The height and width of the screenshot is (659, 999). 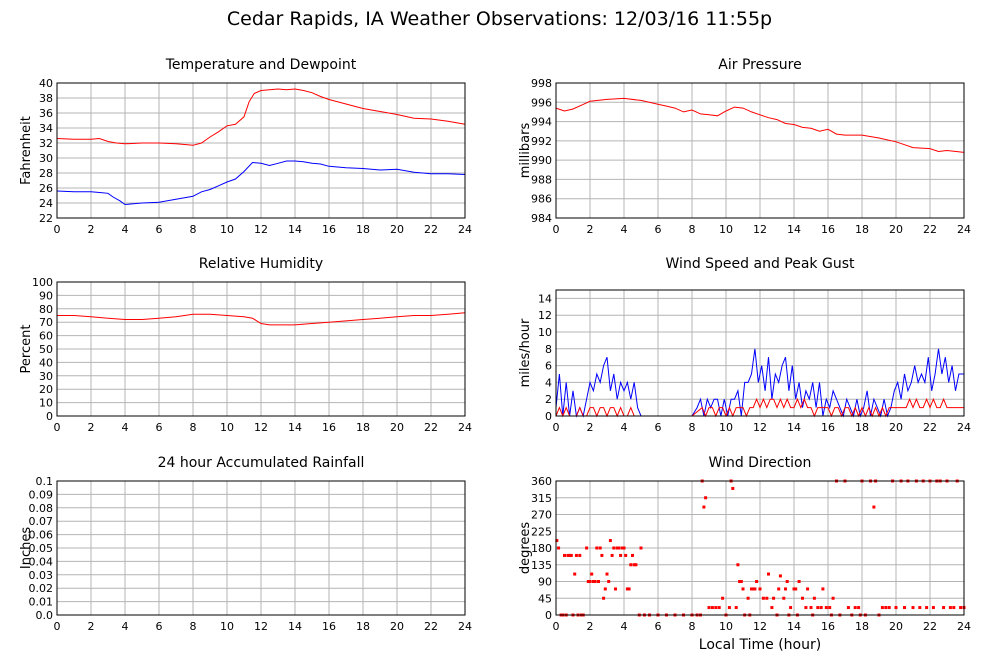 I want to click on x-tick-label: 10, so click(x=227, y=626).